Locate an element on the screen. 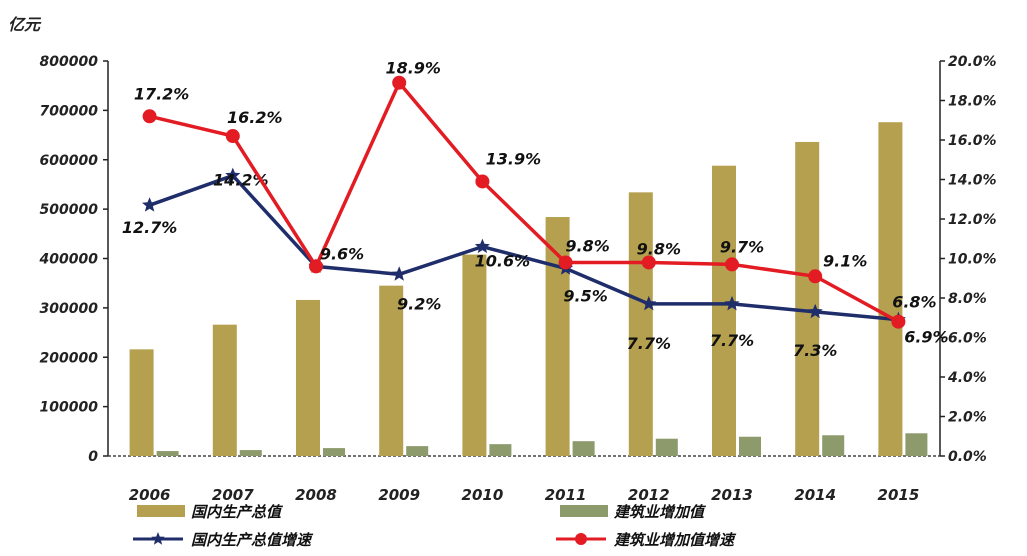 This screenshot has height=556, width=1027. data-label: 18.9% is located at coordinates (413, 68).